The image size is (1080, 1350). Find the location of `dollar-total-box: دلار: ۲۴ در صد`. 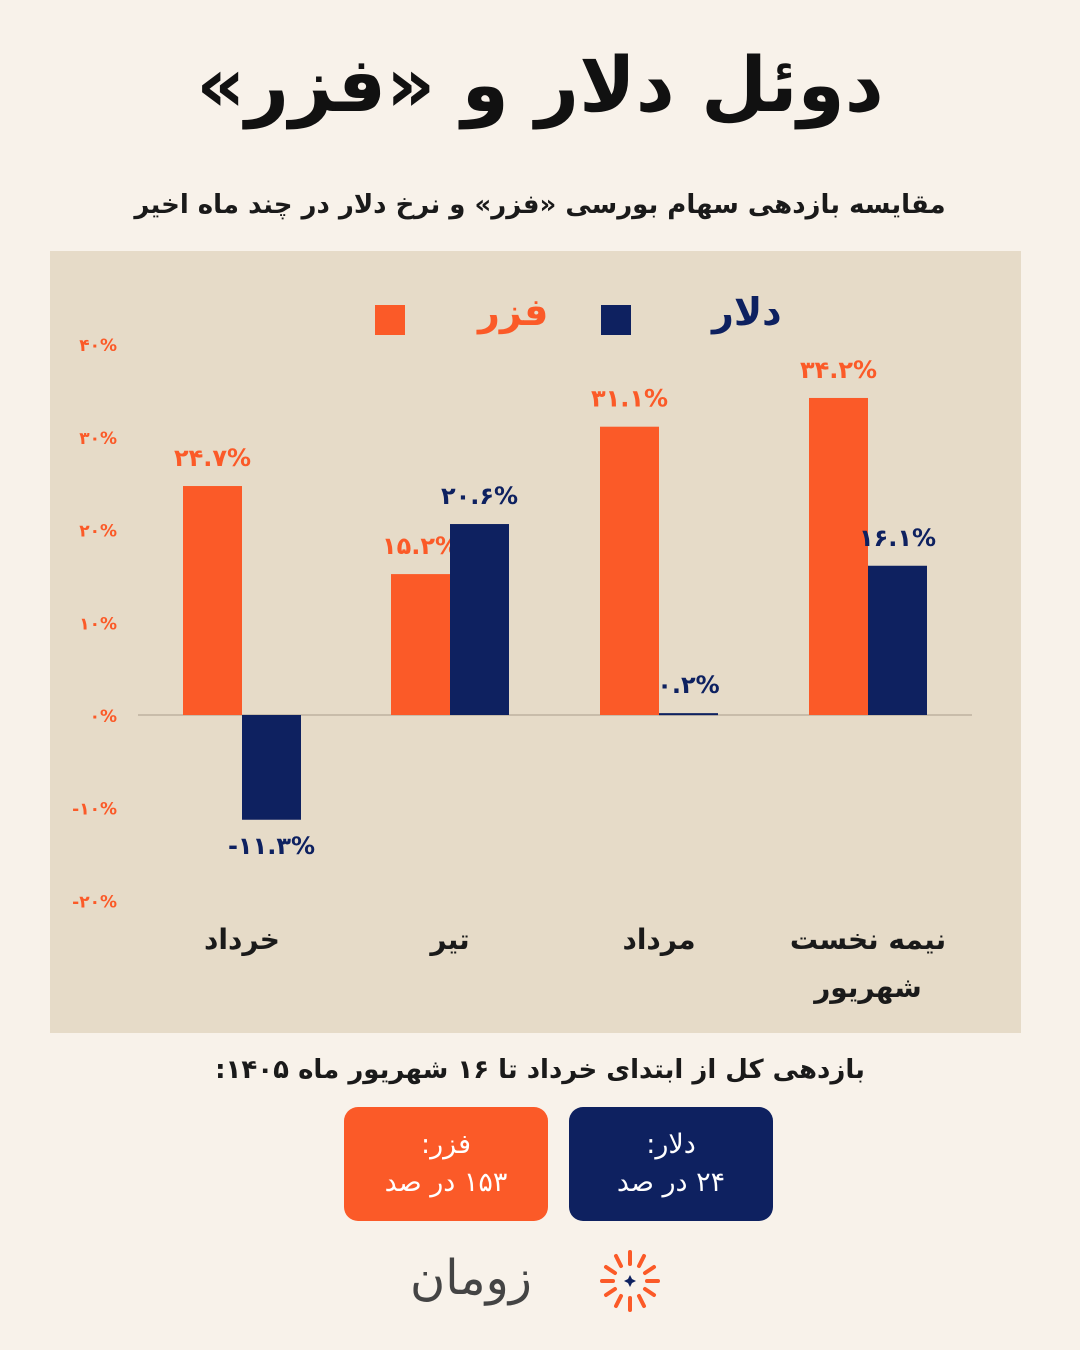

dollar-total-box: دلار: ۲۴ در صد is located at coordinates (671, 1164).